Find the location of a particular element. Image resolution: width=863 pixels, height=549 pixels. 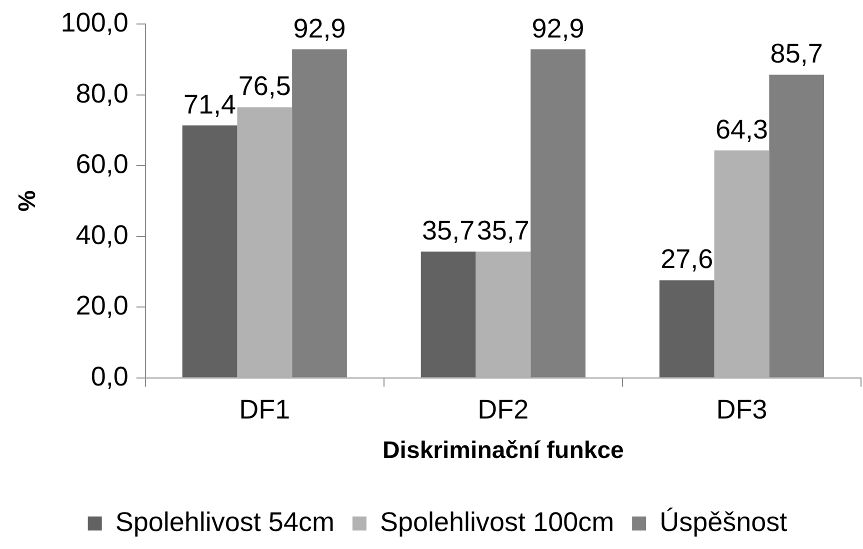

legend-label: Spolehlivost 54cm is located at coordinates (224, 521).